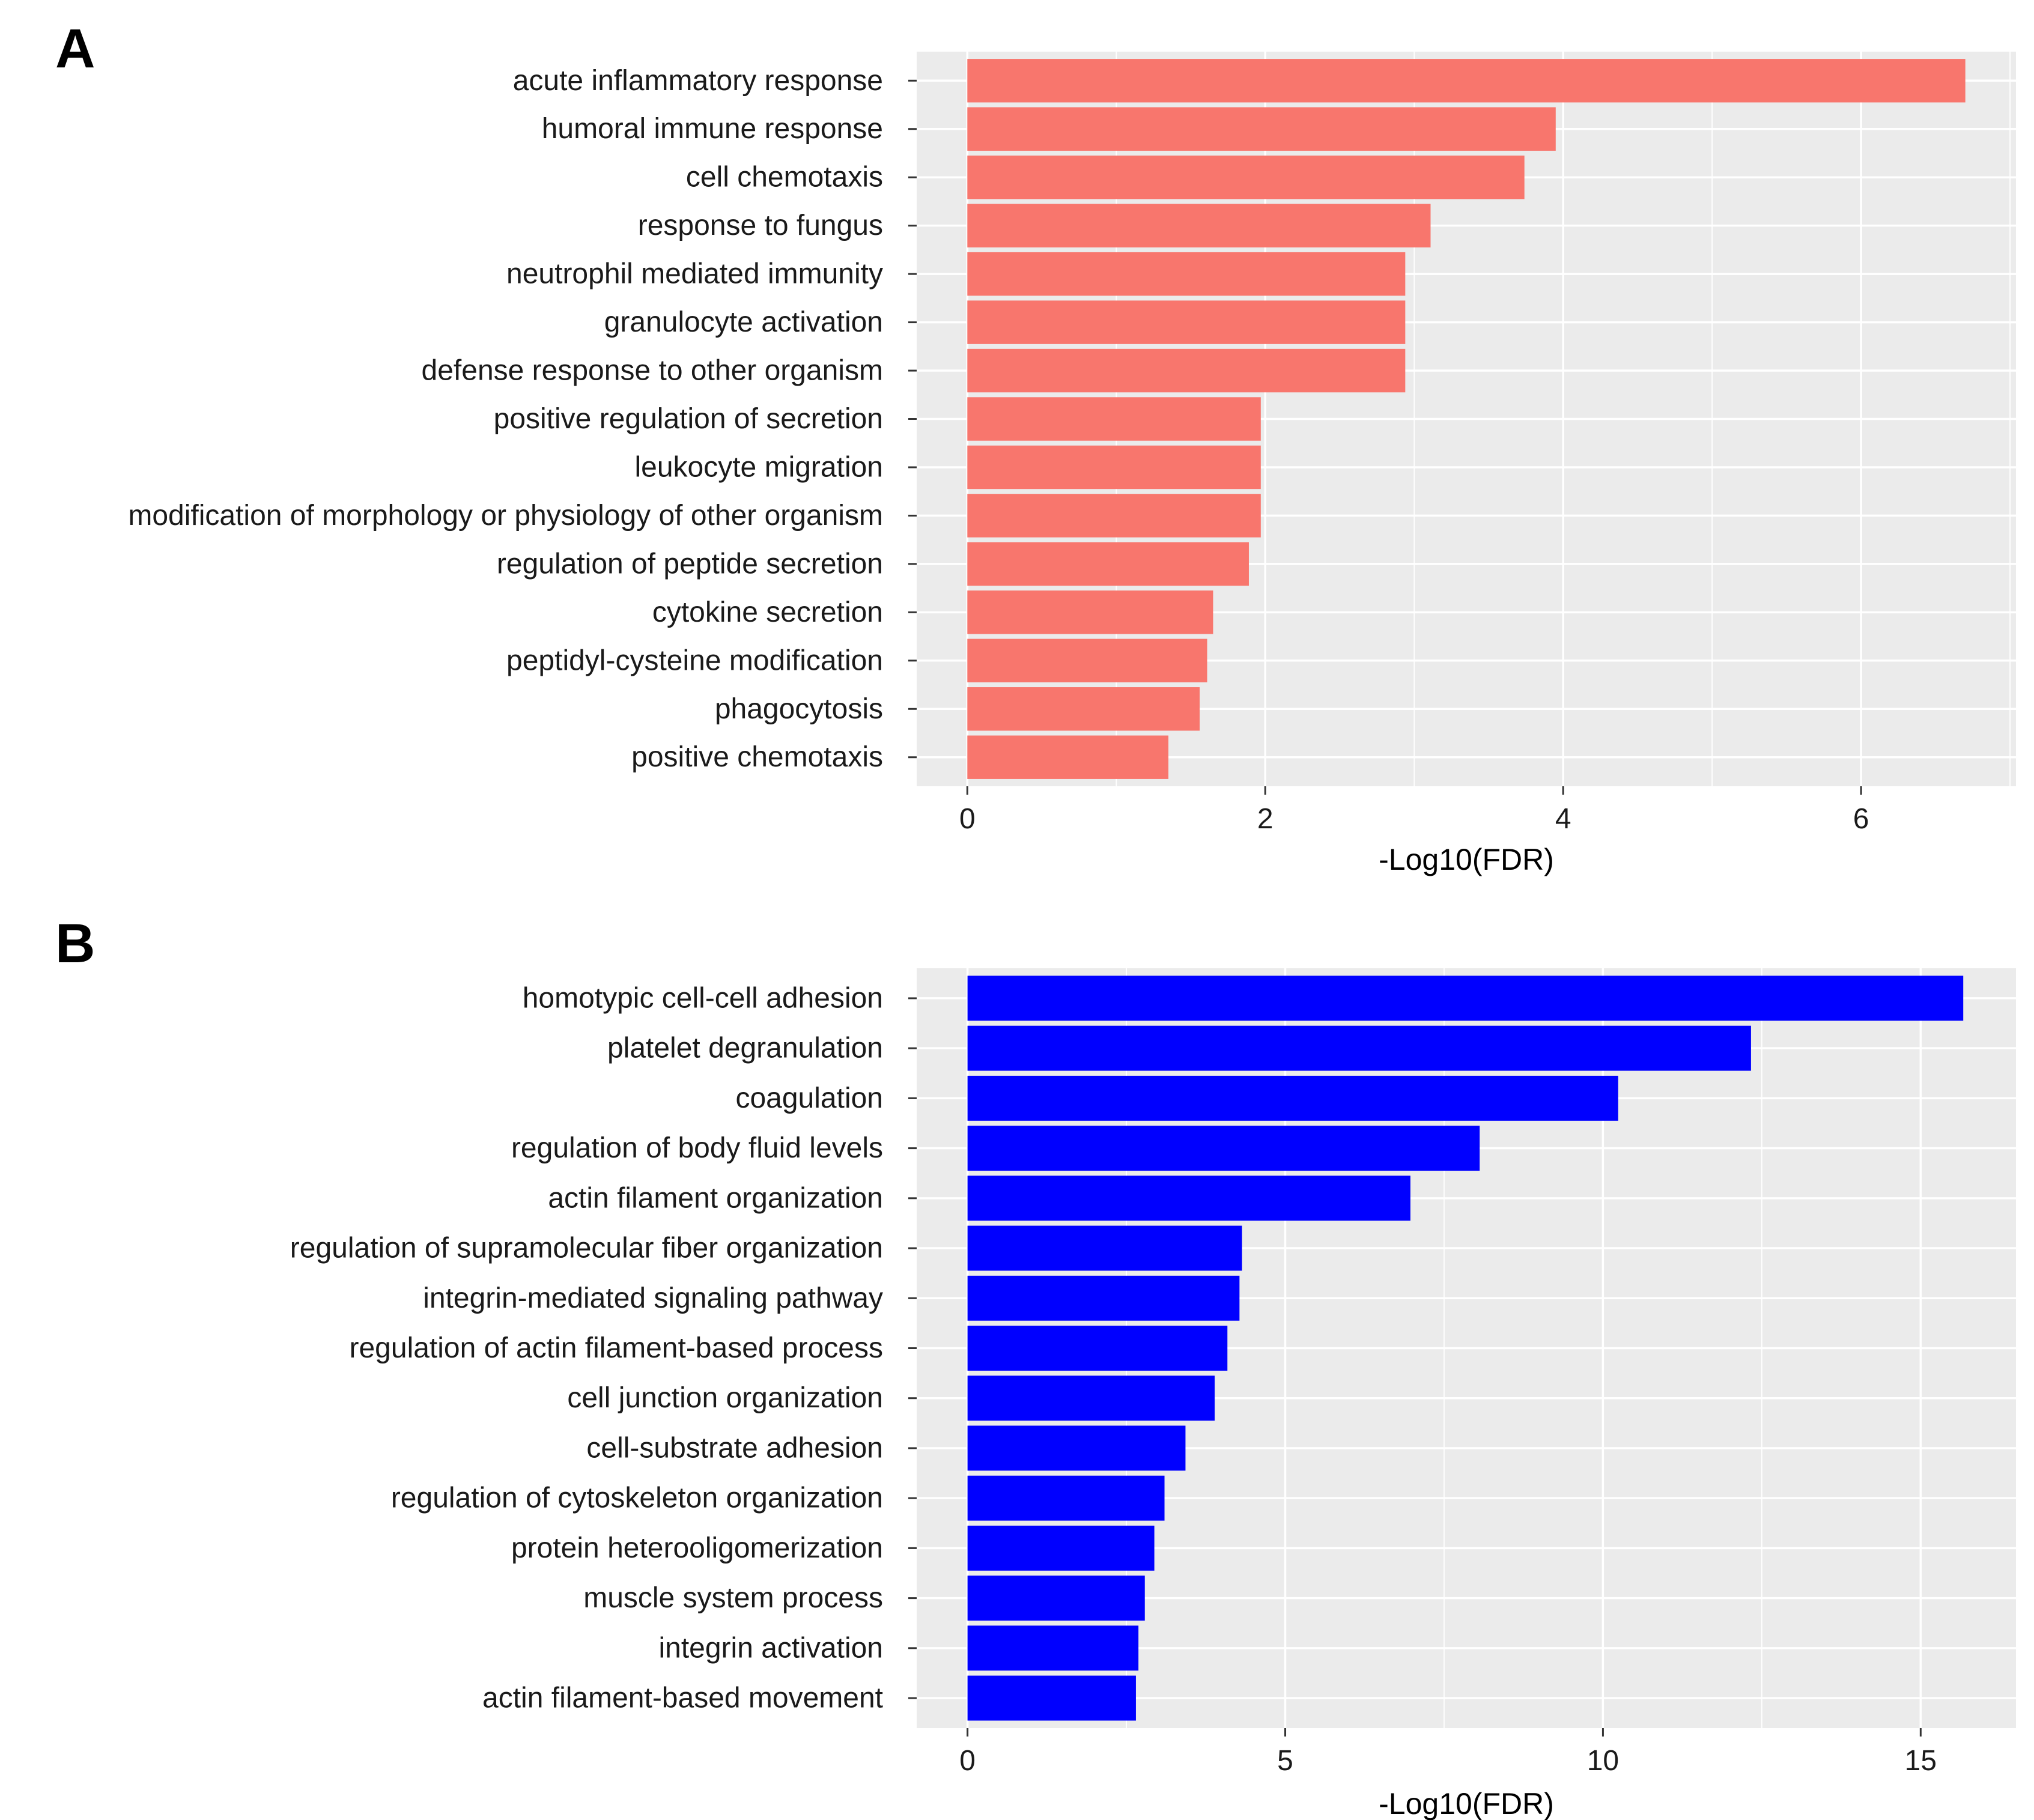  Describe the element at coordinates (1186, 274) in the screenshot. I see `bar-neutrophil-mediated-immunity` at that location.